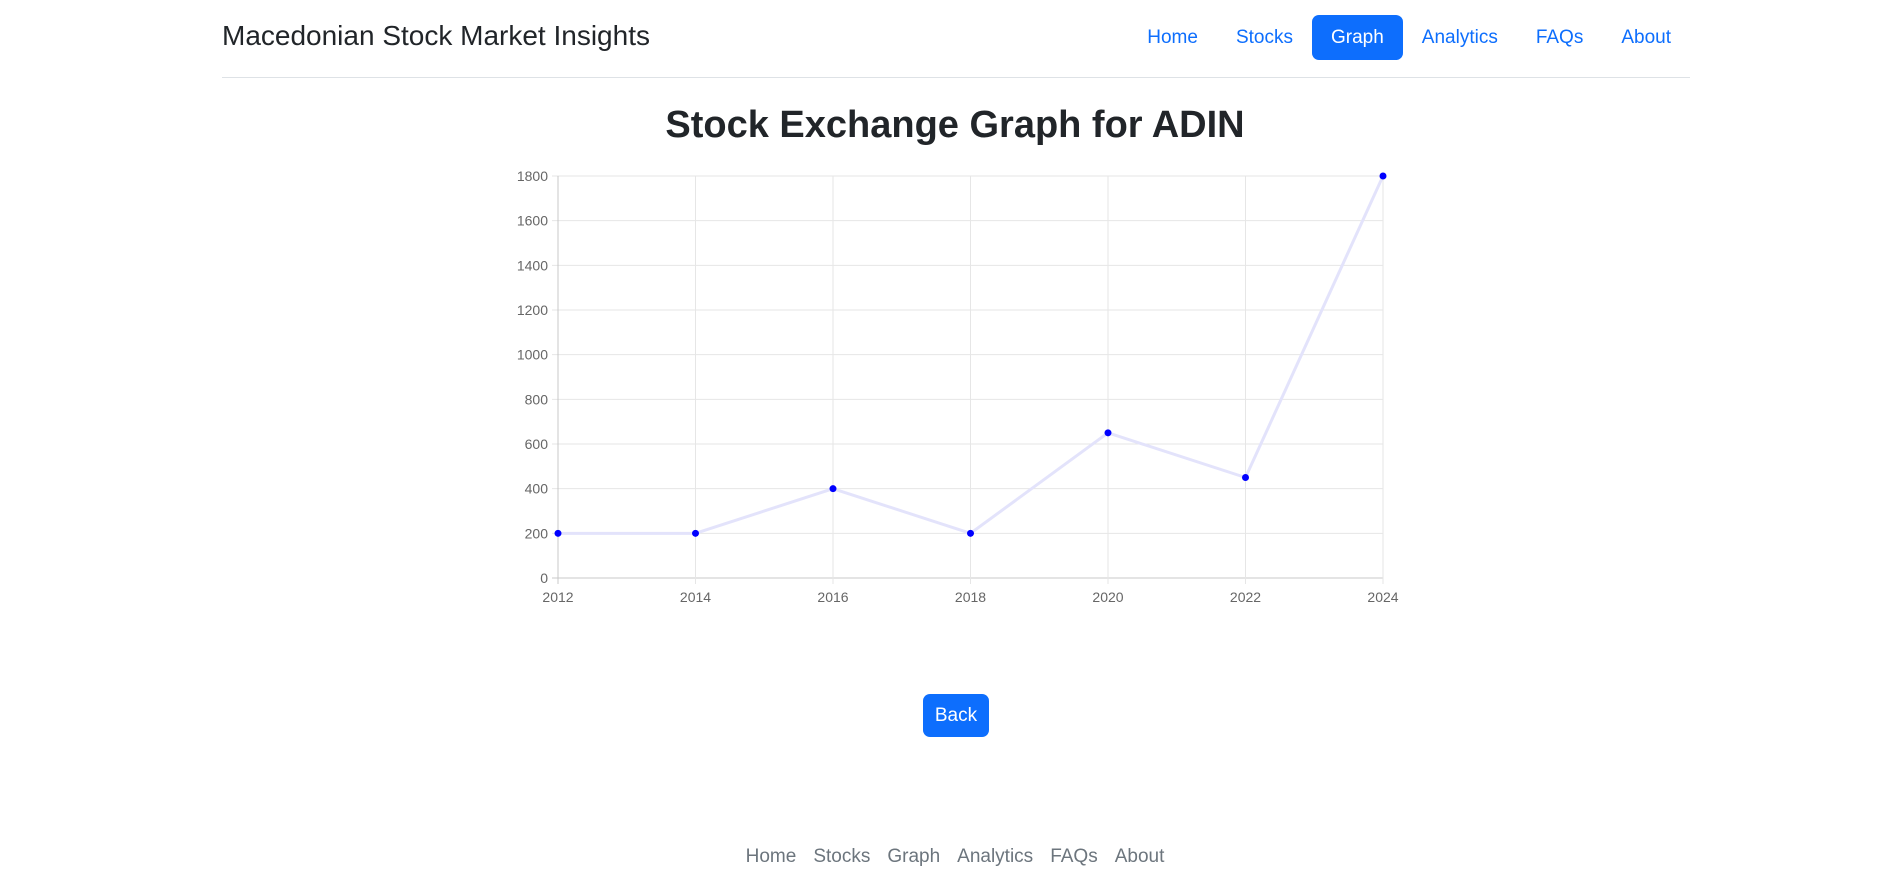 Image resolution: width=1895 pixels, height=873 pixels. Describe the element at coordinates (532, 265) in the screenshot. I see `y-tick-label: 1400` at that location.